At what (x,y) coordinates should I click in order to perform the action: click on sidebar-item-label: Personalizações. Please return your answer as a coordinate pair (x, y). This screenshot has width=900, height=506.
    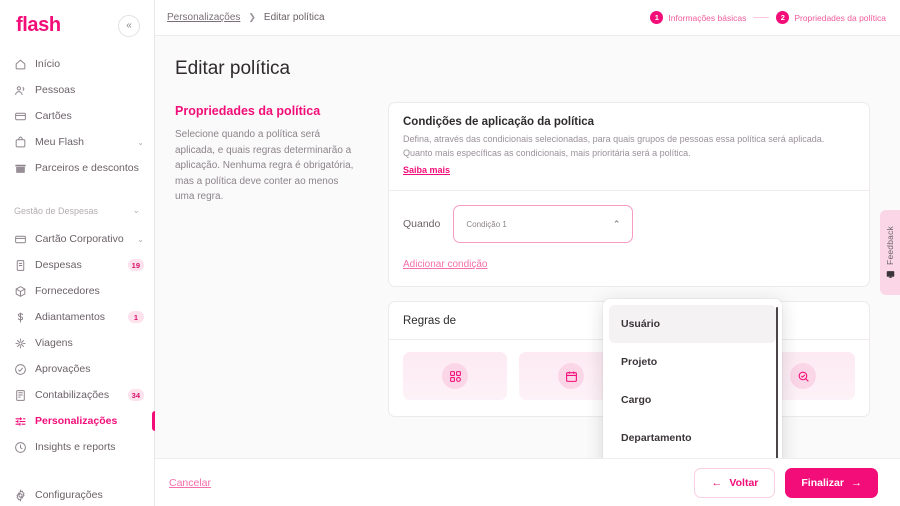
    Looking at the image, I should click on (76, 421).